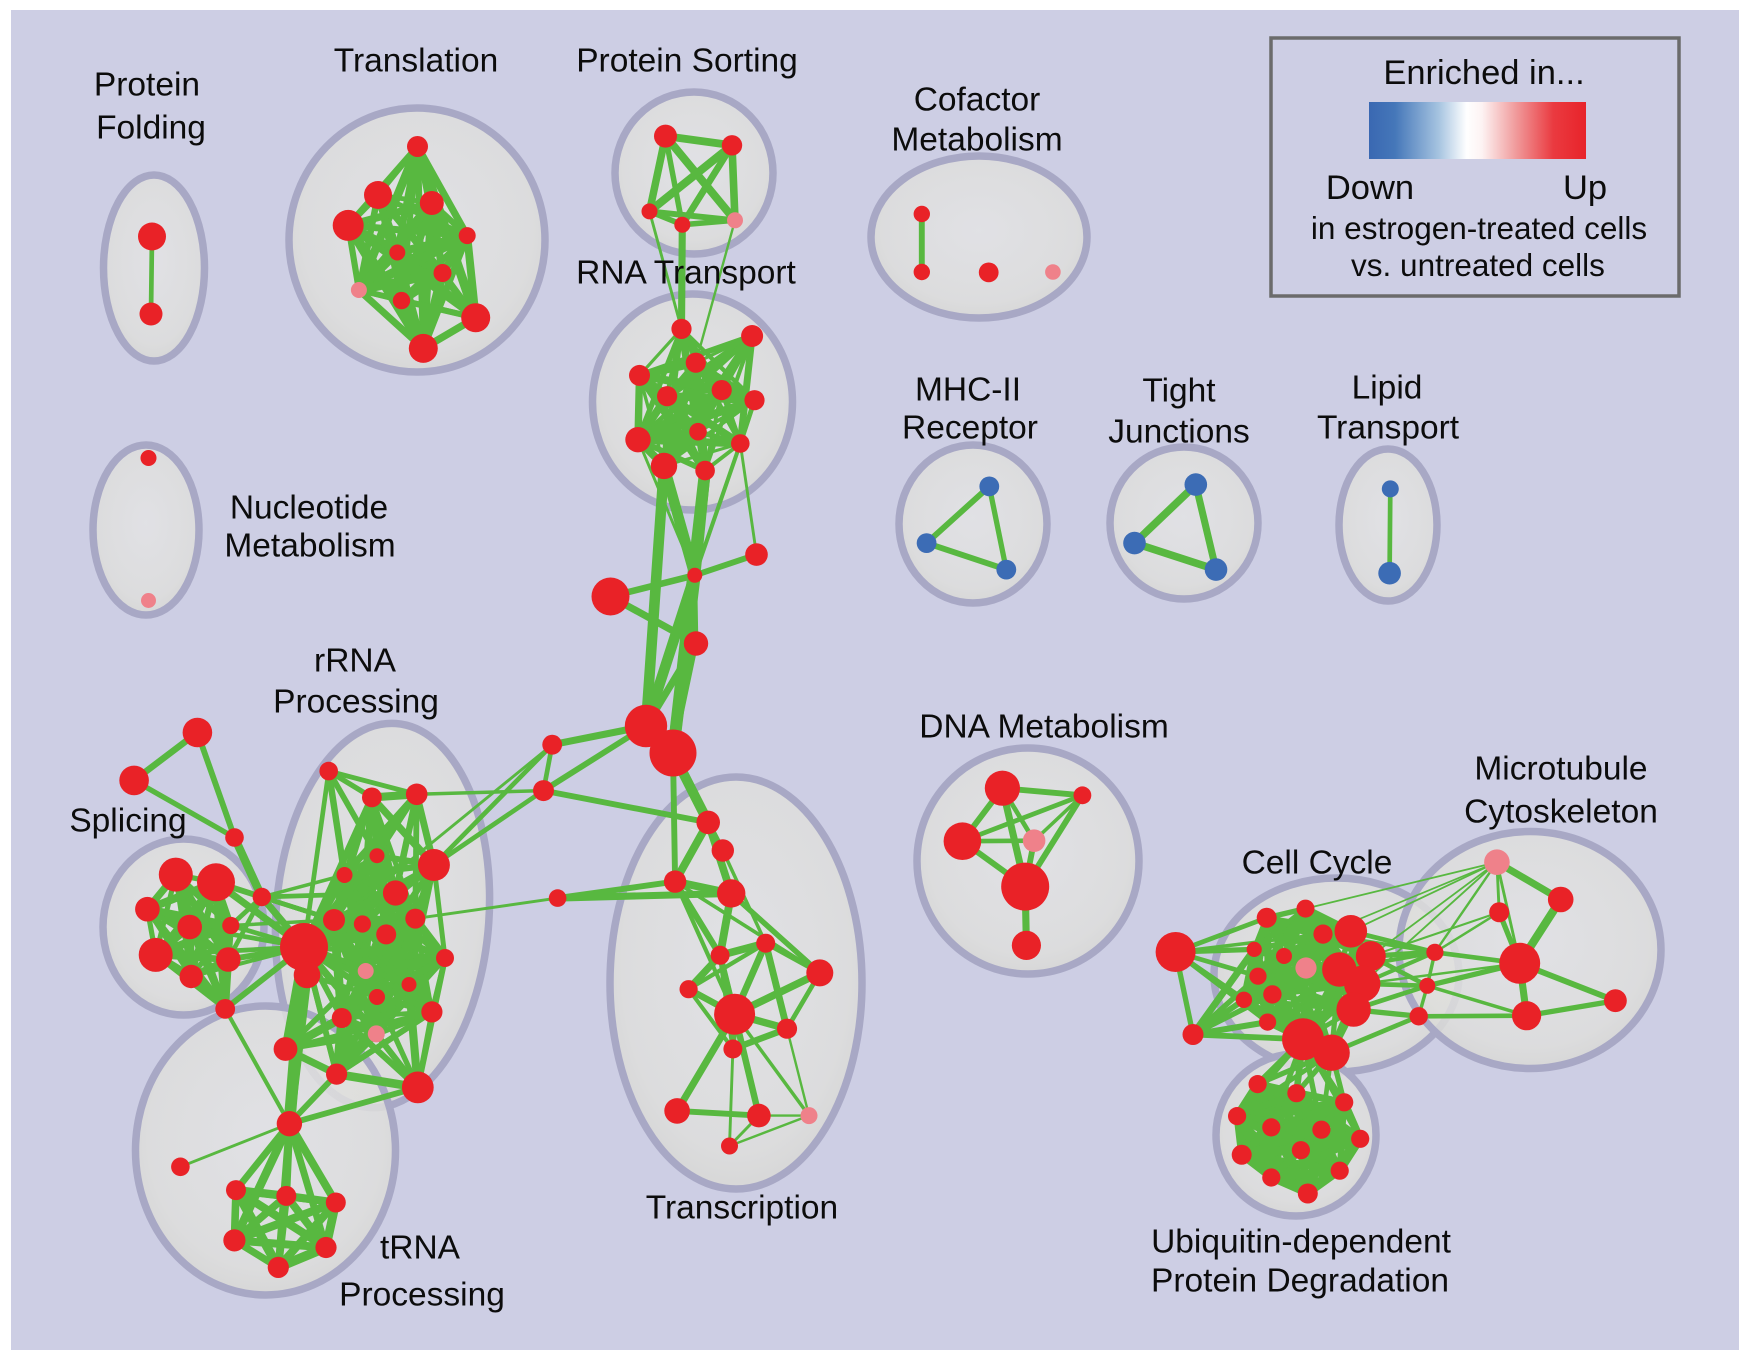  What do you see at coordinates (1179, 432) in the screenshot?
I see `svg-text: Junctions` at bounding box center [1179, 432].